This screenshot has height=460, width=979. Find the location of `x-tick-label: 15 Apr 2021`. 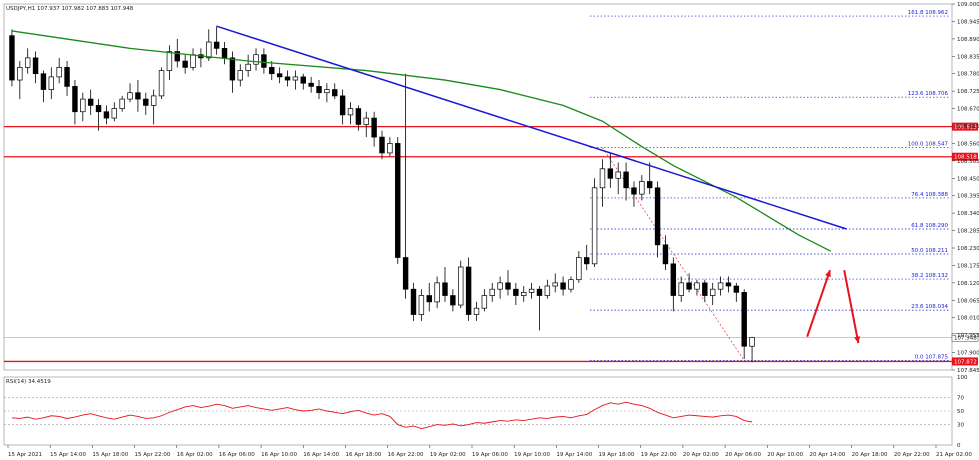

x-tick-label: 15 Apr 2021 is located at coordinates (25, 455).